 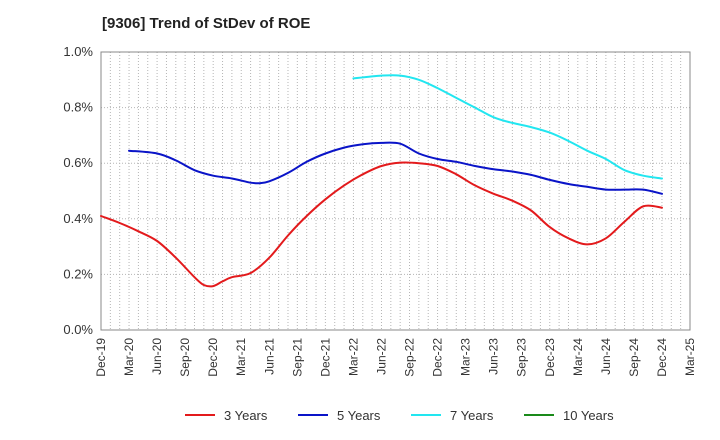 What do you see at coordinates (690, 357) in the screenshot?
I see `x-tick-label: Mar-25` at bounding box center [690, 357].